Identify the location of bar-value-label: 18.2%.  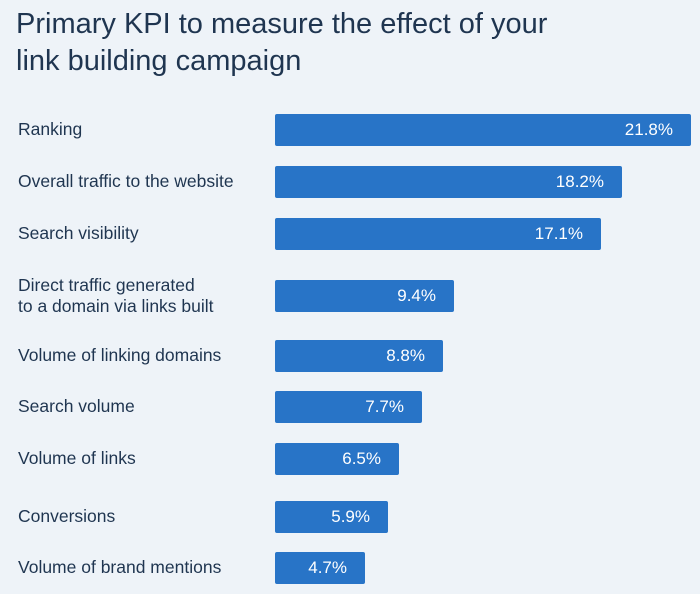
(579, 181).